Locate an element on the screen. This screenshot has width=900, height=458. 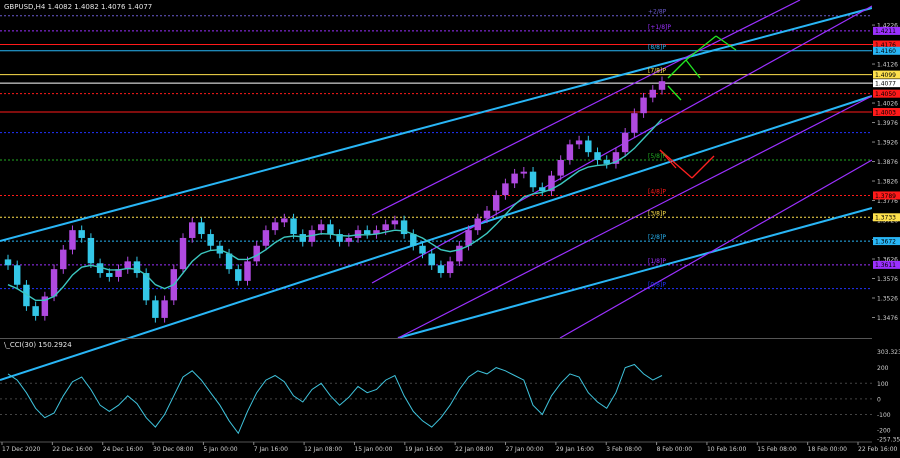
time-tick-label: 3 Feb 08:00 is located at coordinates (624, 449).